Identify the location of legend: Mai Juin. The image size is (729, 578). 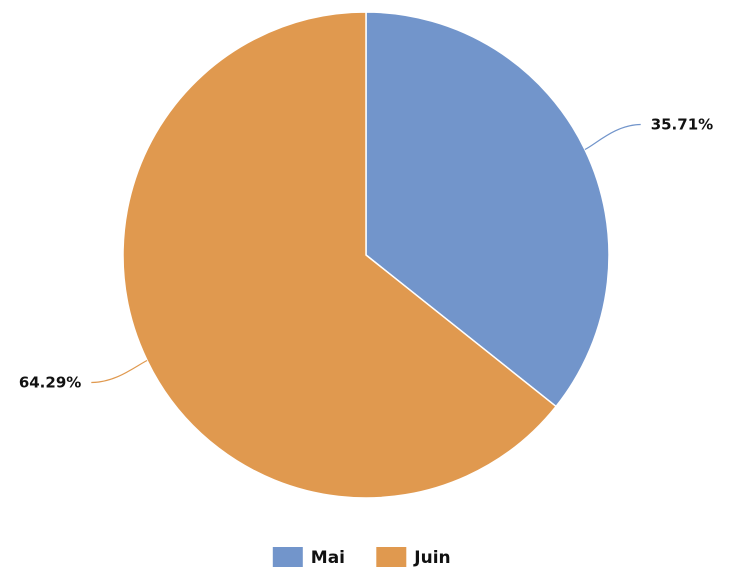
(361, 557).